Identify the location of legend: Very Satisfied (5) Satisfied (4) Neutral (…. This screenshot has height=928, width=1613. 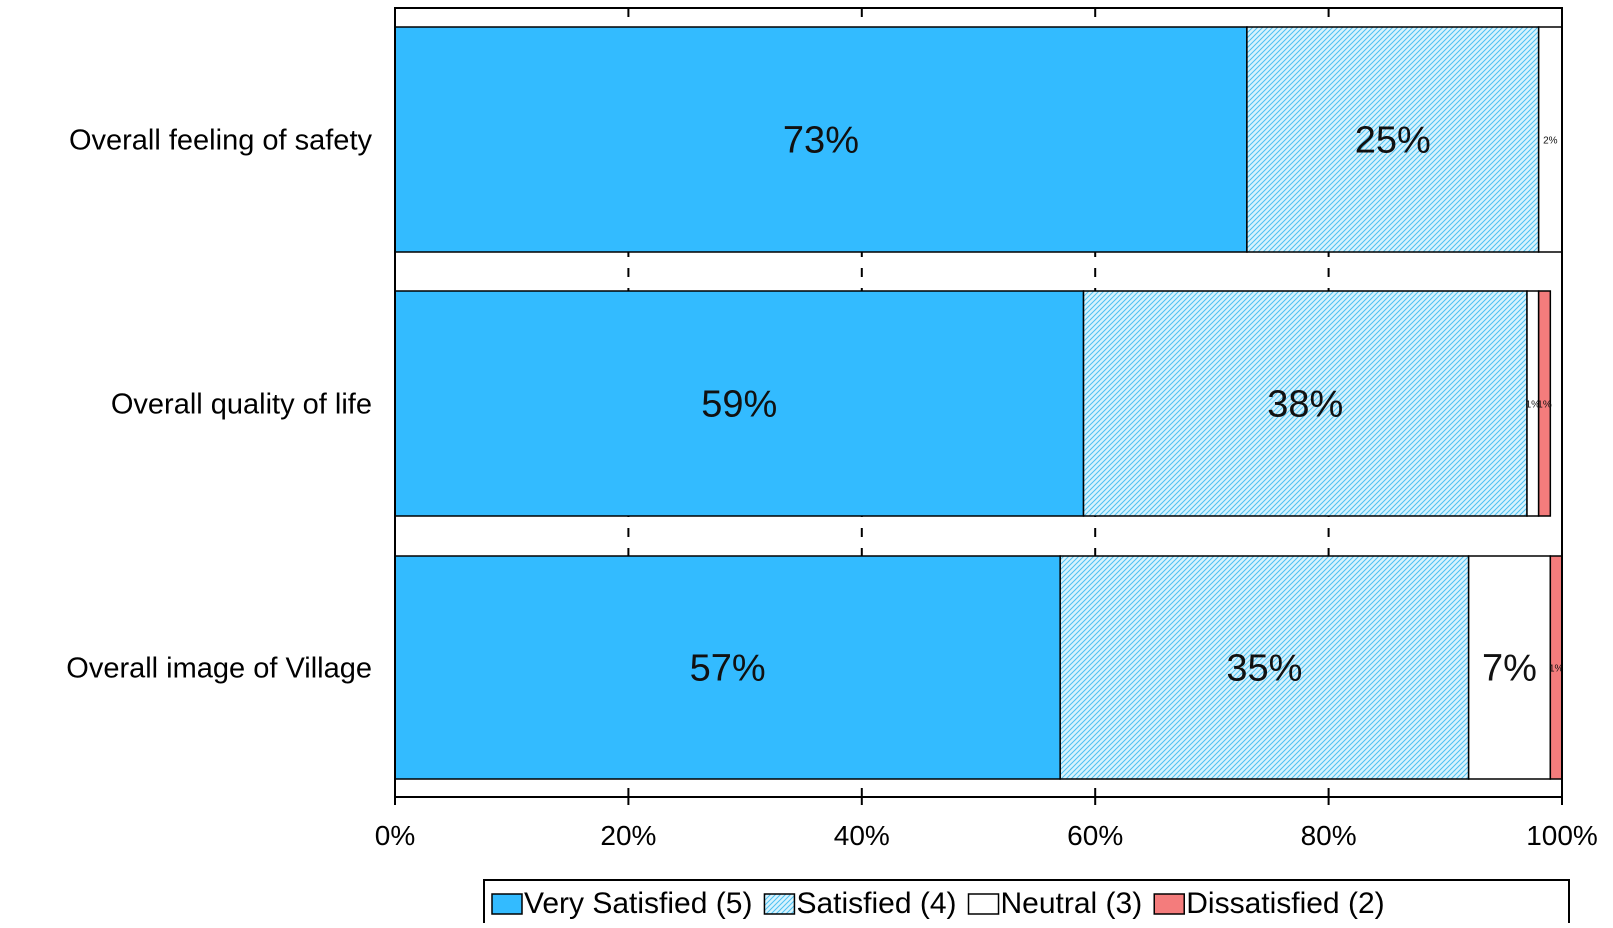
(1026, 903).